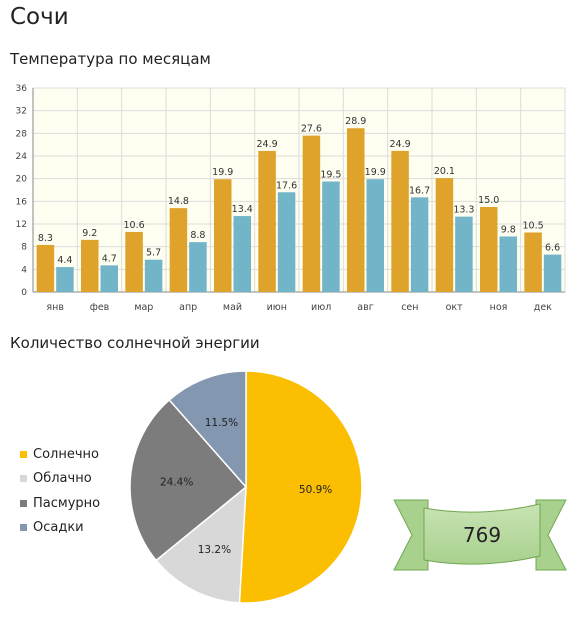 The width and height of the screenshot is (575, 618). I want to click on data-label: 8.8, so click(197, 235).